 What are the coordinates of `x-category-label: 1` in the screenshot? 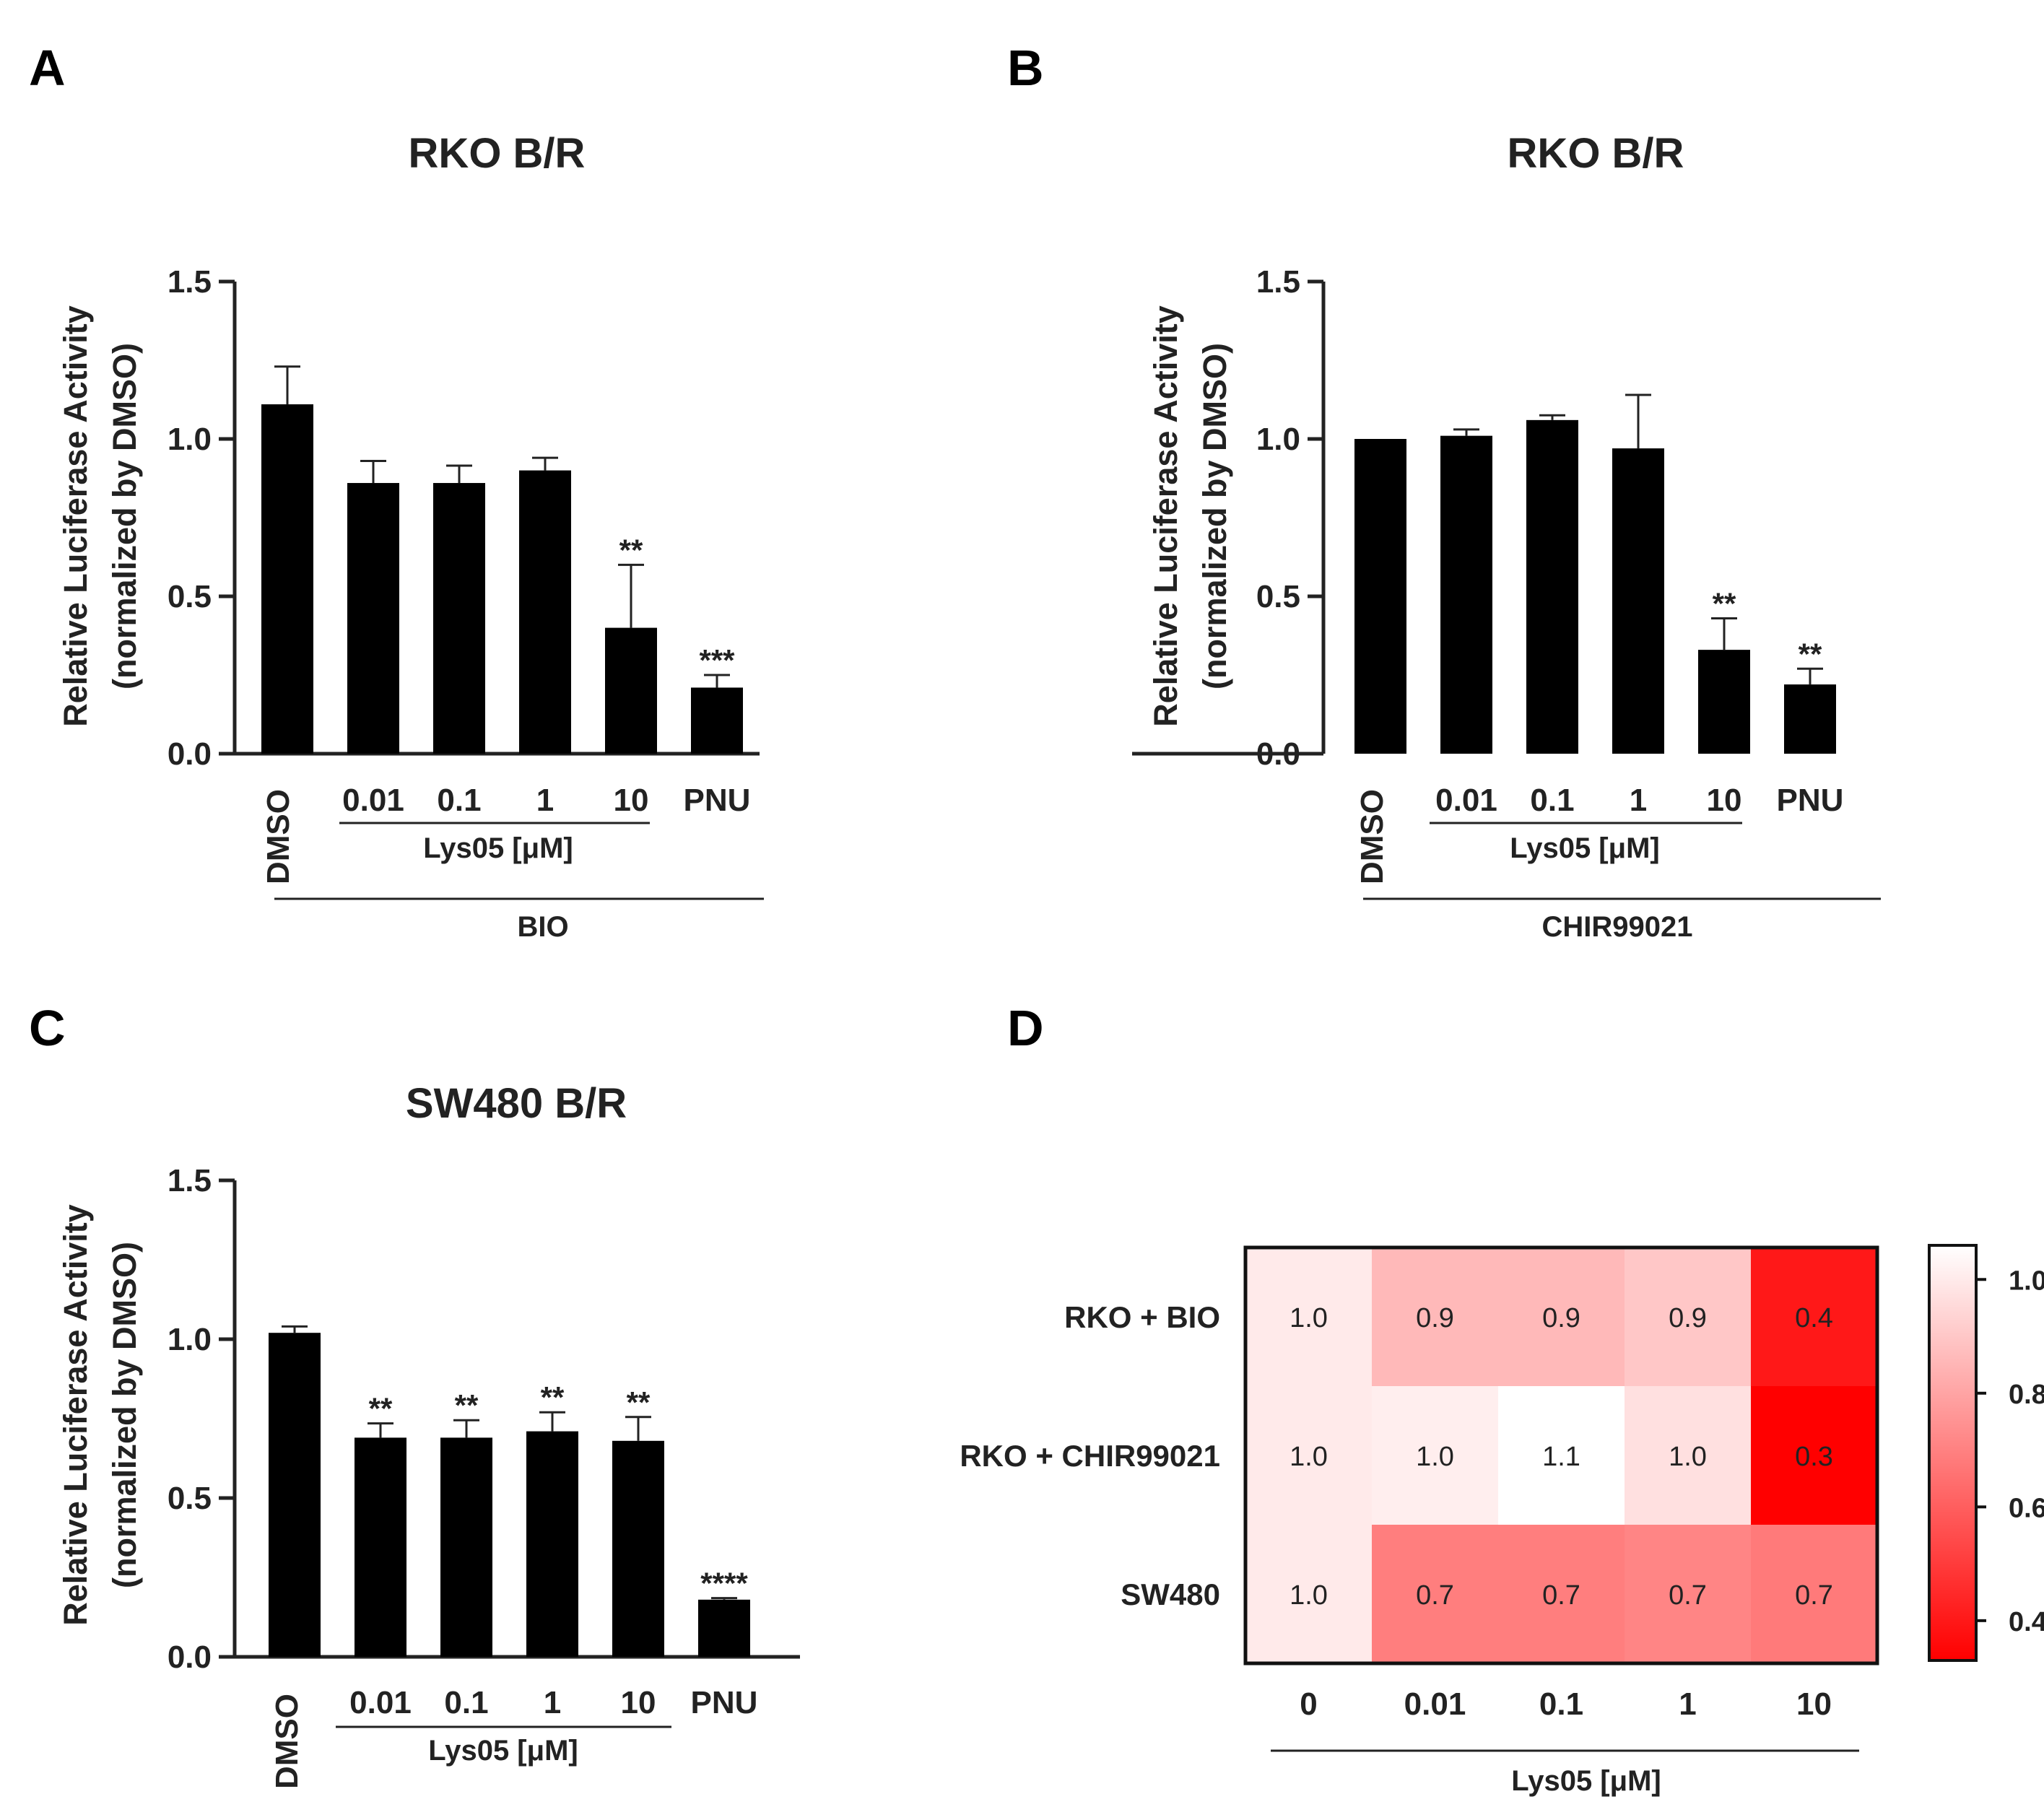 It's located at (552, 1702).